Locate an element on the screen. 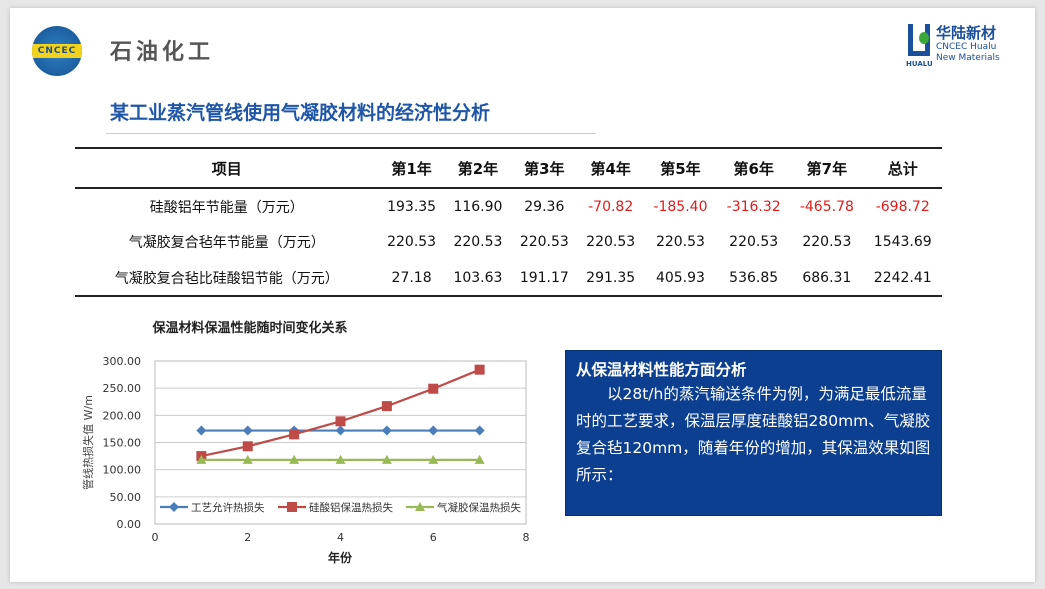 The width and height of the screenshot is (1045, 589). title-divider is located at coordinates (351, 133).